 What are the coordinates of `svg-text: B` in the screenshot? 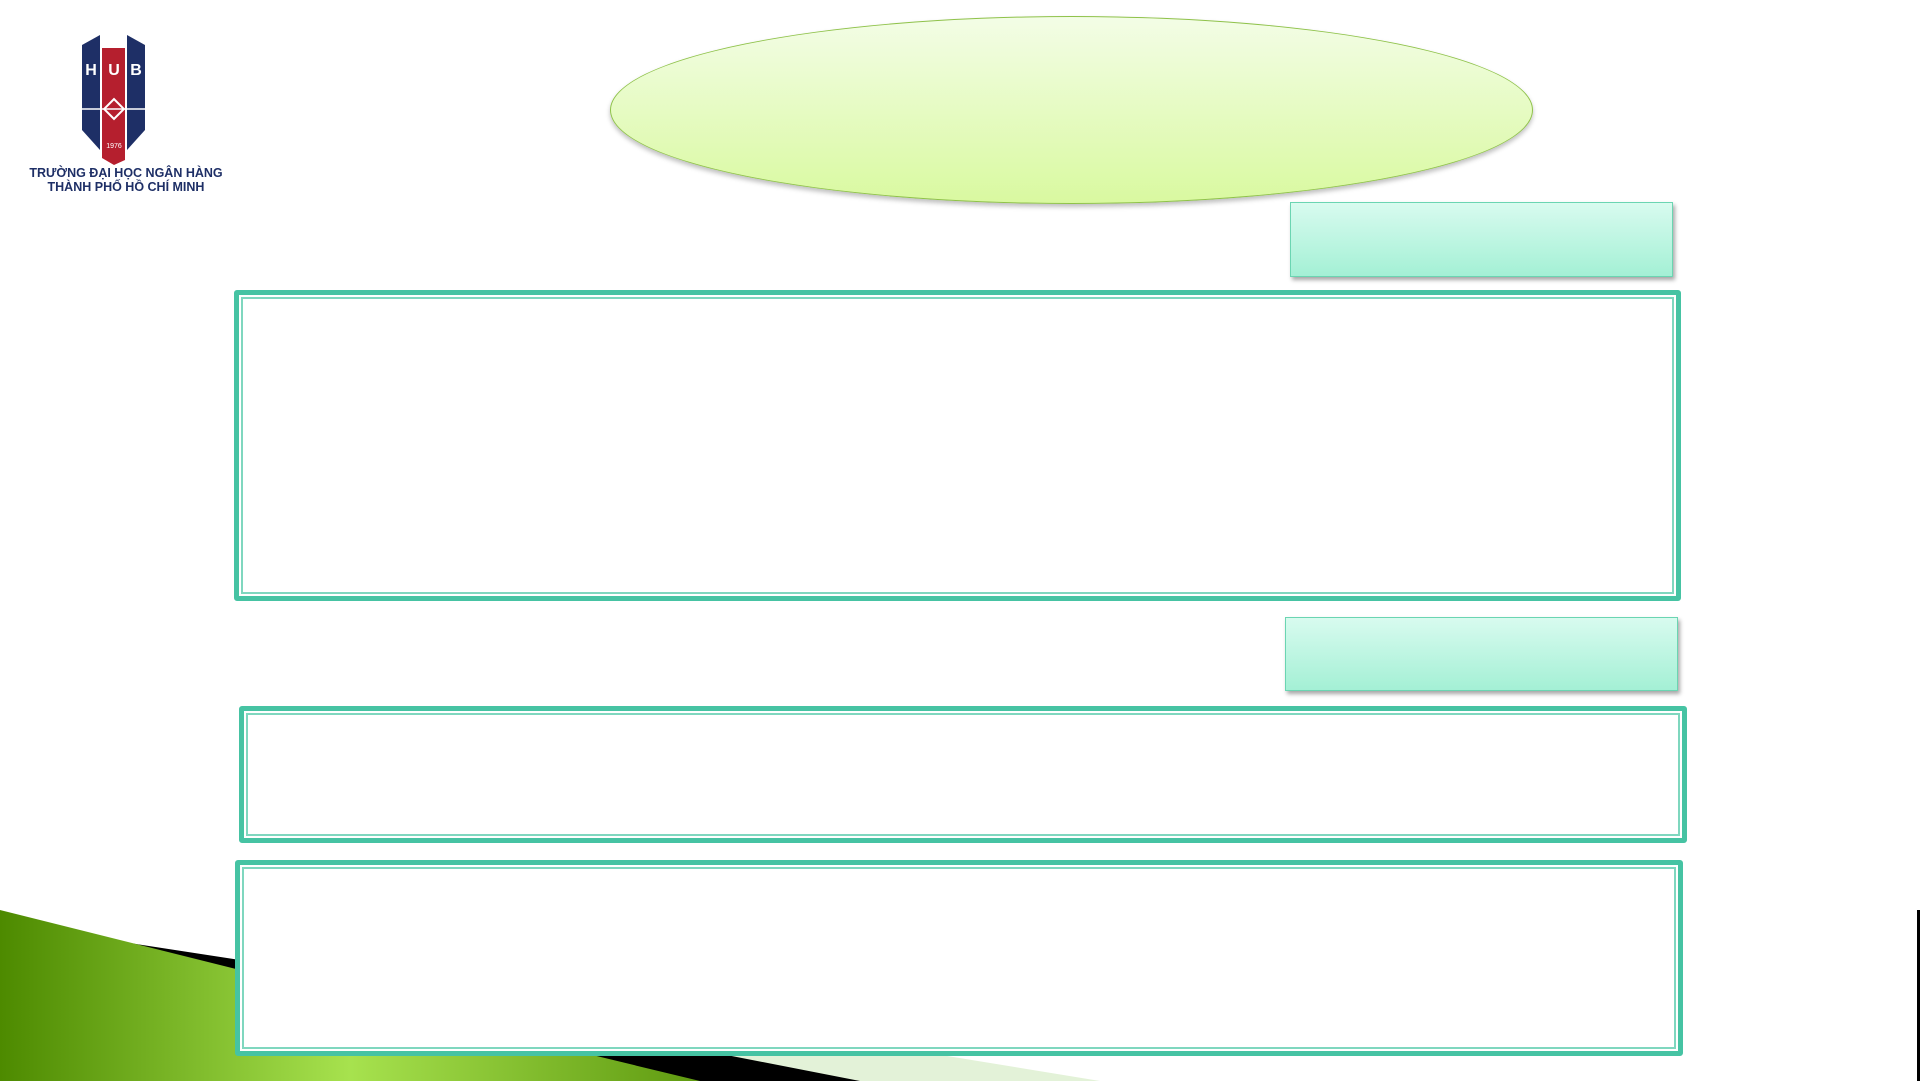 It's located at (136, 70).